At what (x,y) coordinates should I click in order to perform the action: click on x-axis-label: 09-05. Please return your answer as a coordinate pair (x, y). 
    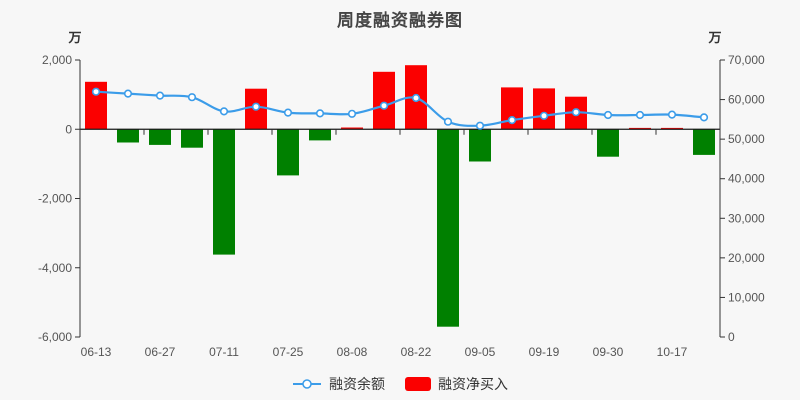
    Looking at the image, I should click on (480, 352).